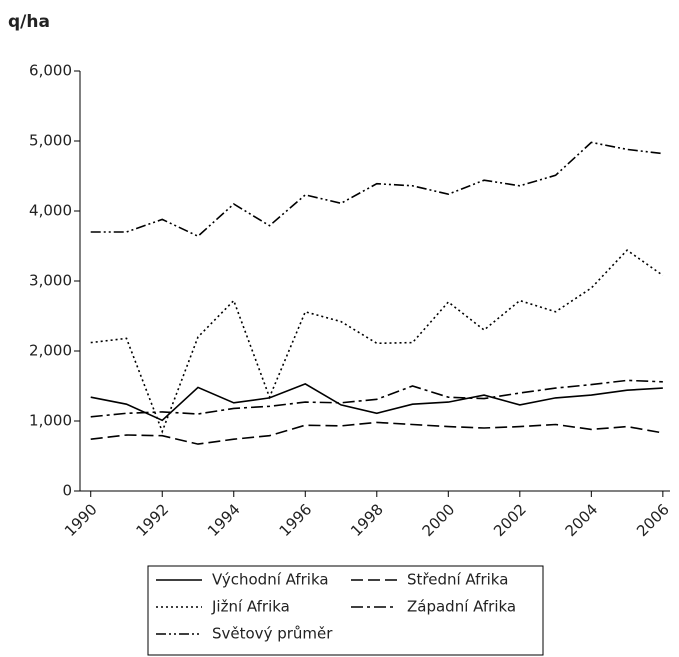  I want to click on x-tick-label: 2004, so click(582, 520).